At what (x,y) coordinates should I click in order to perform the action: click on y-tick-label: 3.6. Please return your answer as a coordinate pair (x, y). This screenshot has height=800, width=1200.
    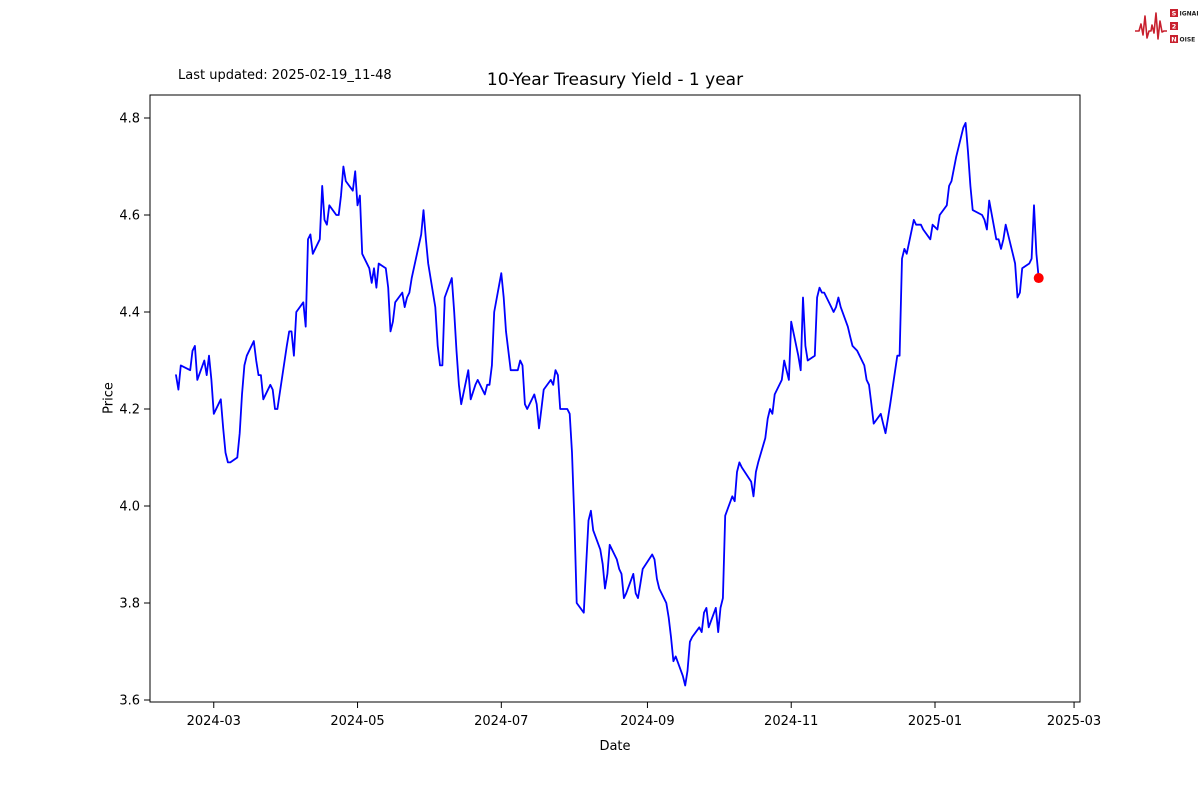
    Looking at the image, I should click on (129, 701).